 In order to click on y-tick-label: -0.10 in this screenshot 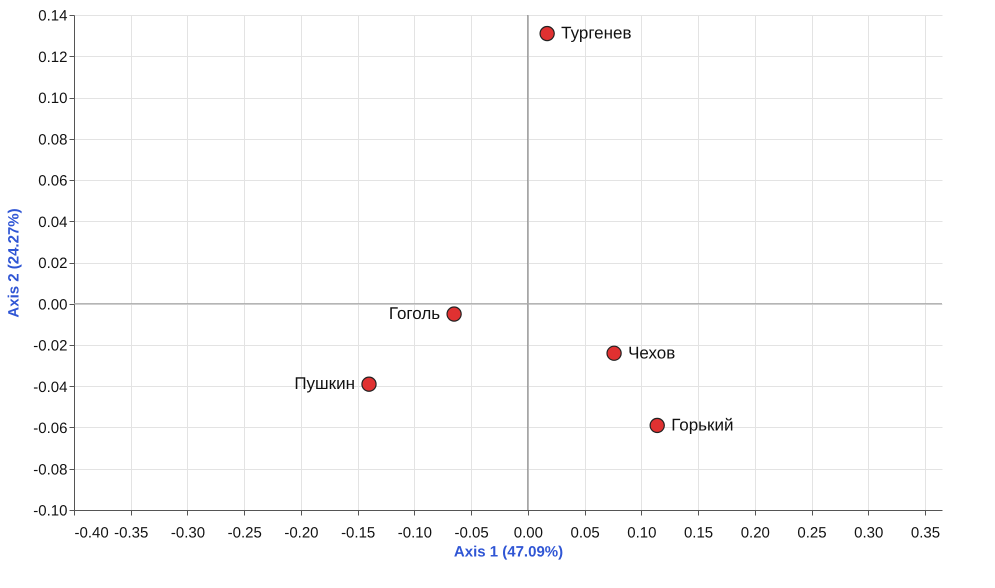, I will do `click(50, 511)`.